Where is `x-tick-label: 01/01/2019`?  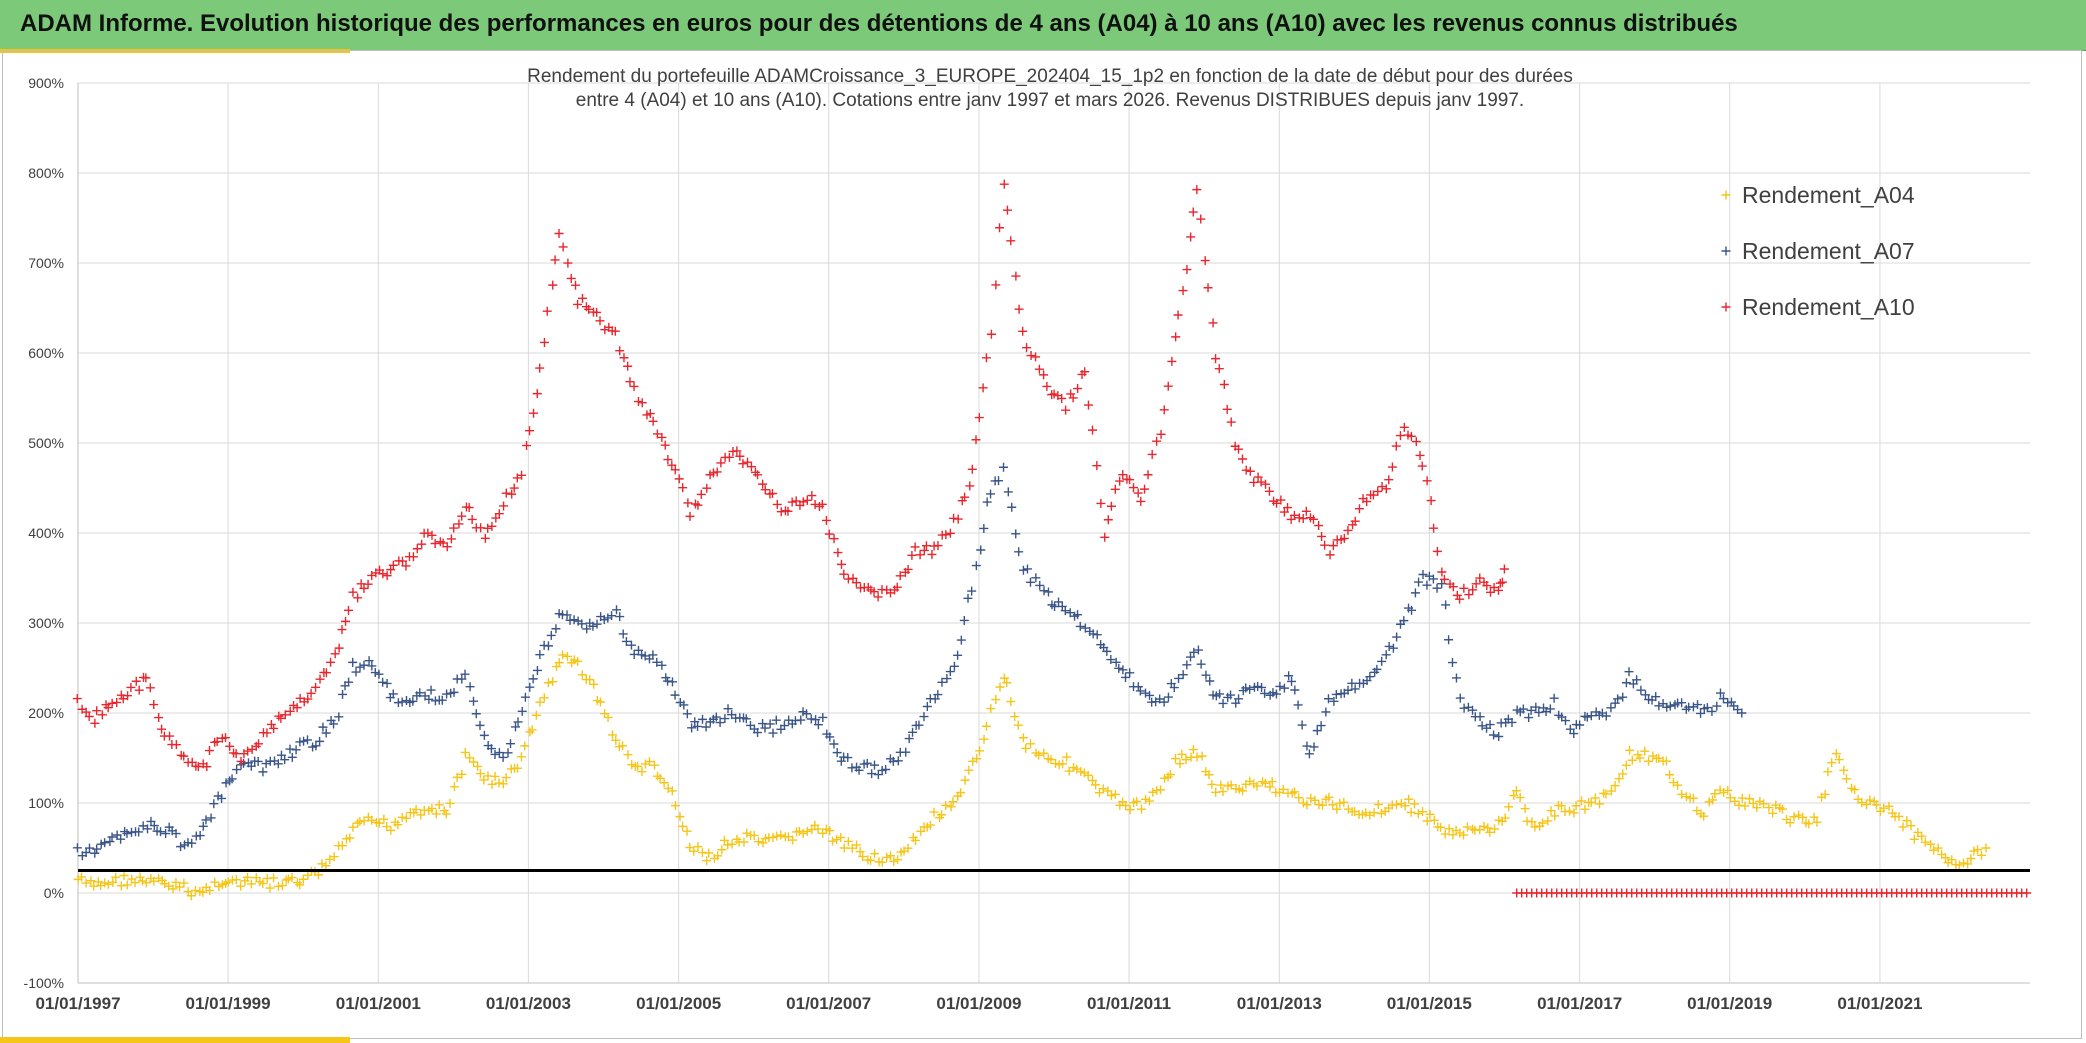
x-tick-label: 01/01/2019 is located at coordinates (1729, 1003).